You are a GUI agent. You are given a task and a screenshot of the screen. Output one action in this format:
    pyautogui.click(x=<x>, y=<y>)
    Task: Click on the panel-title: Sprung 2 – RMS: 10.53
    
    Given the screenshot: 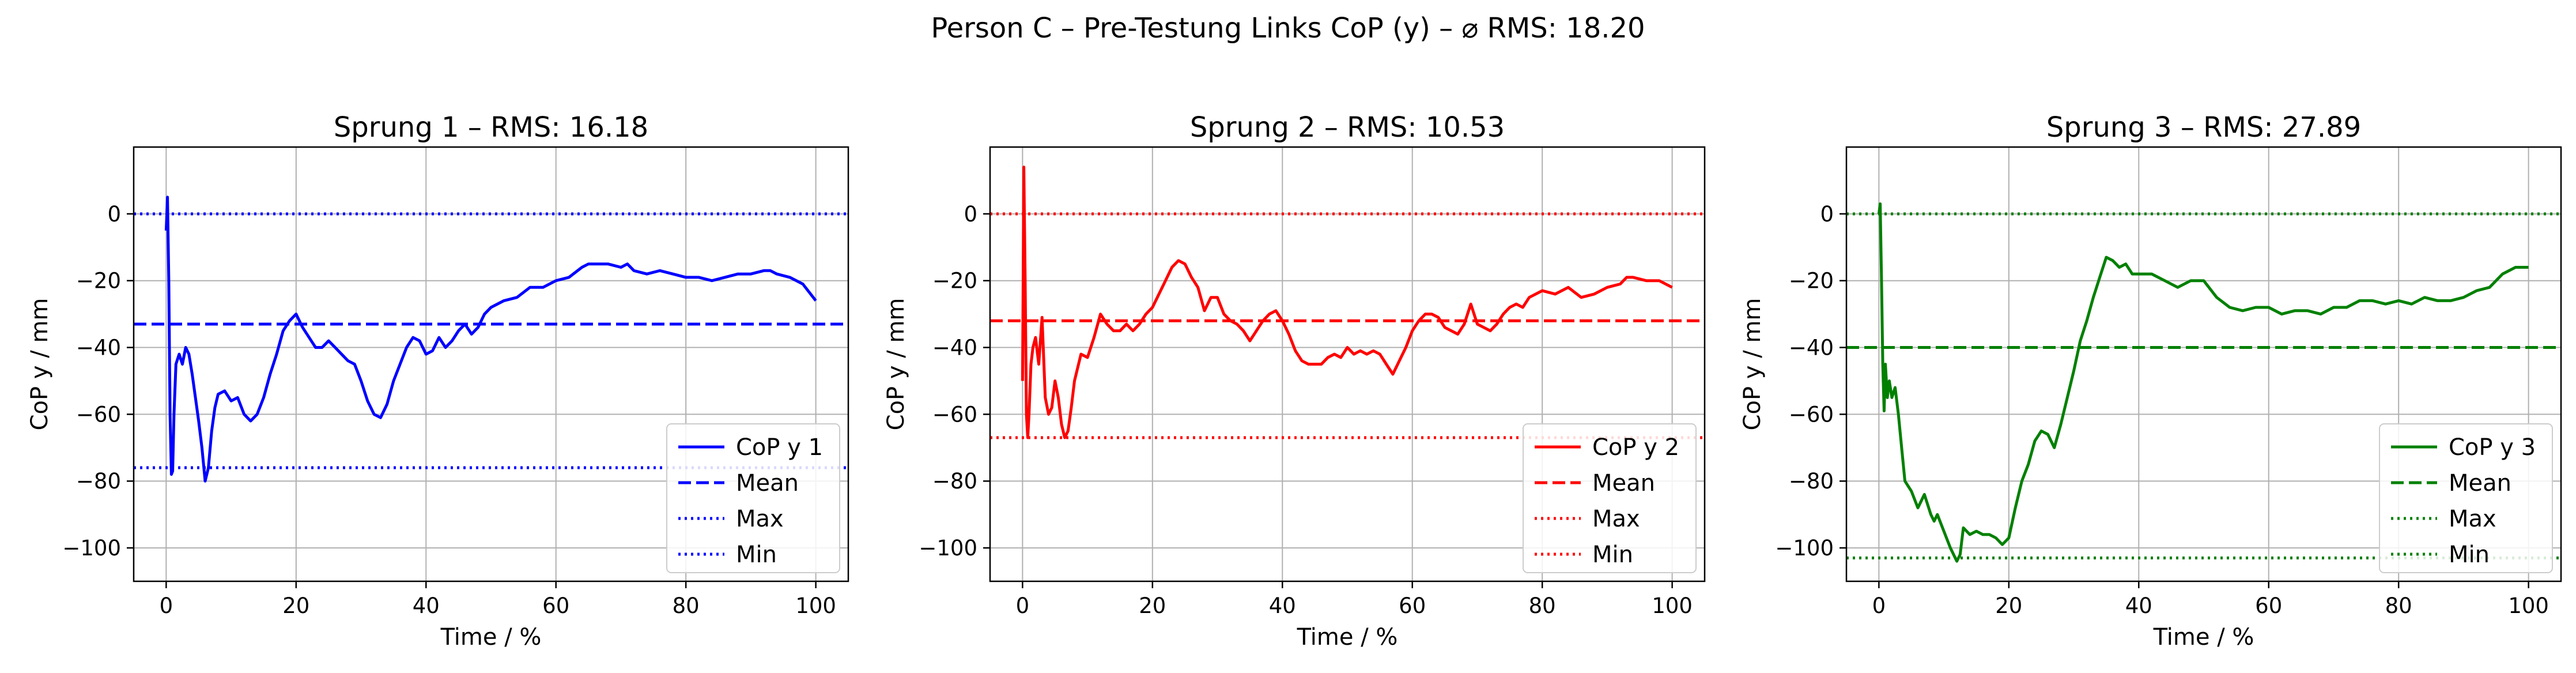 What is the action you would take?
    pyautogui.click(x=1347, y=127)
    